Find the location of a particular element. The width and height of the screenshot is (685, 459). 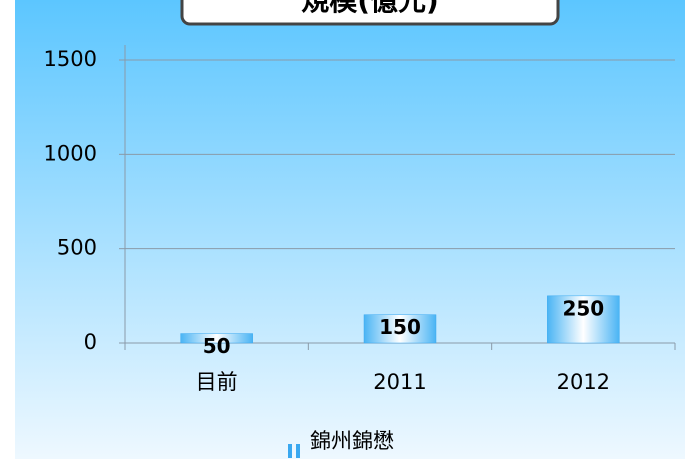

data-label: 250 is located at coordinates (583, 308).